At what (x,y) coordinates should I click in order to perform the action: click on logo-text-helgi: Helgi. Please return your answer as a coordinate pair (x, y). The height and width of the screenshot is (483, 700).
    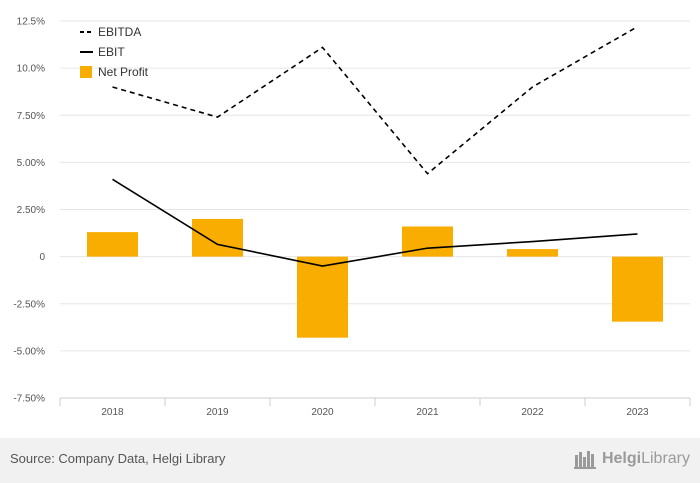
    Looking at the image, I should click on (621, 458).